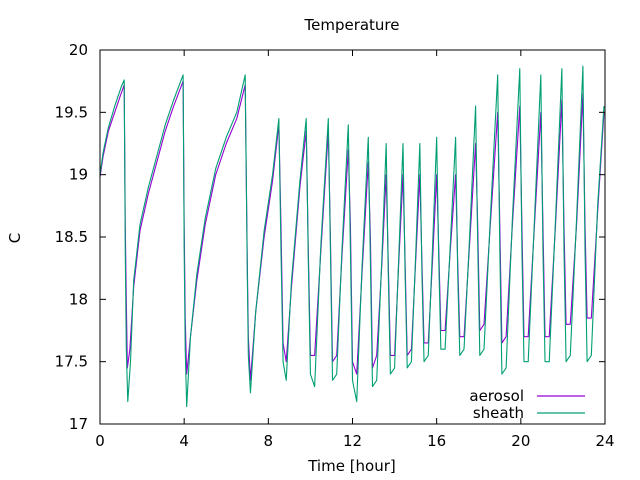  What do you see at coordinates (352, 441) in the screenshot?
I see `x-tick-label: 12` at bounding box center [352, 441].